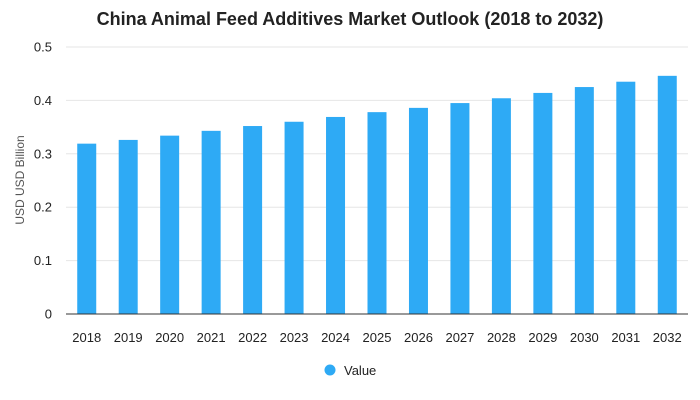 This screenshot has width=700, height=400. I want to click on bar-2022, so click(253, 220).